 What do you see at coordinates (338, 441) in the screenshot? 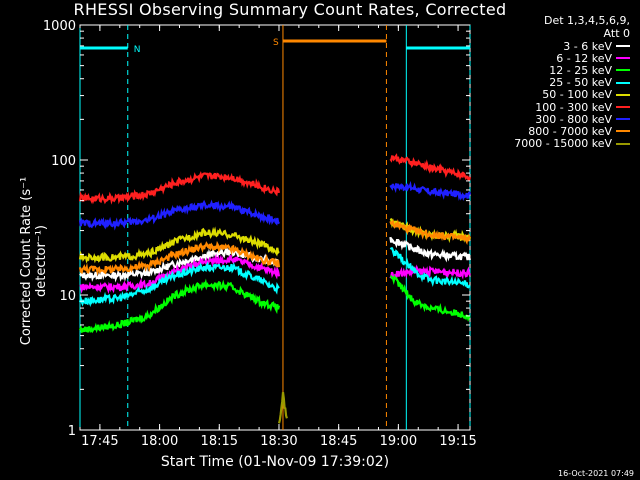
I see `x-tick-label: 18:45` at bounding box center [338, 441].